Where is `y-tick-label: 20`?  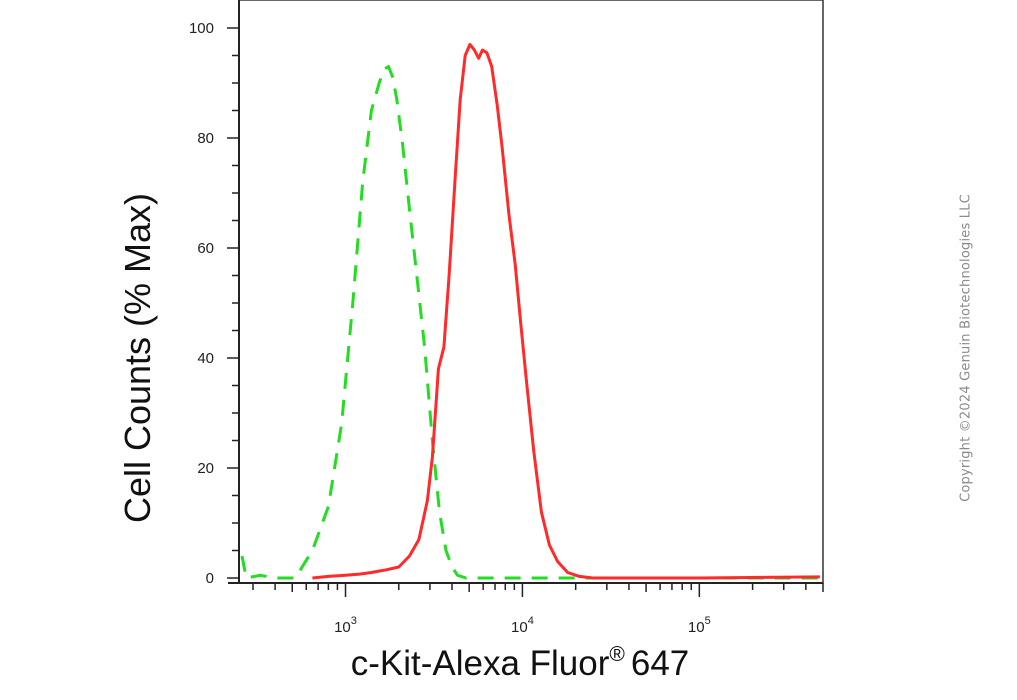
y-tick-label: 20 is located at coordinates (205, 468).